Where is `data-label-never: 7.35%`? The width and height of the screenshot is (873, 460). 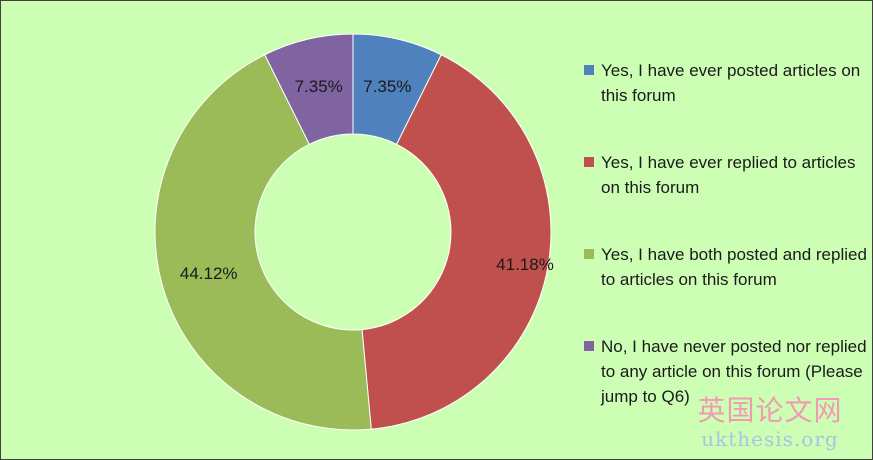
data-label-never: 7.35% is located at coordinates (319, 86).